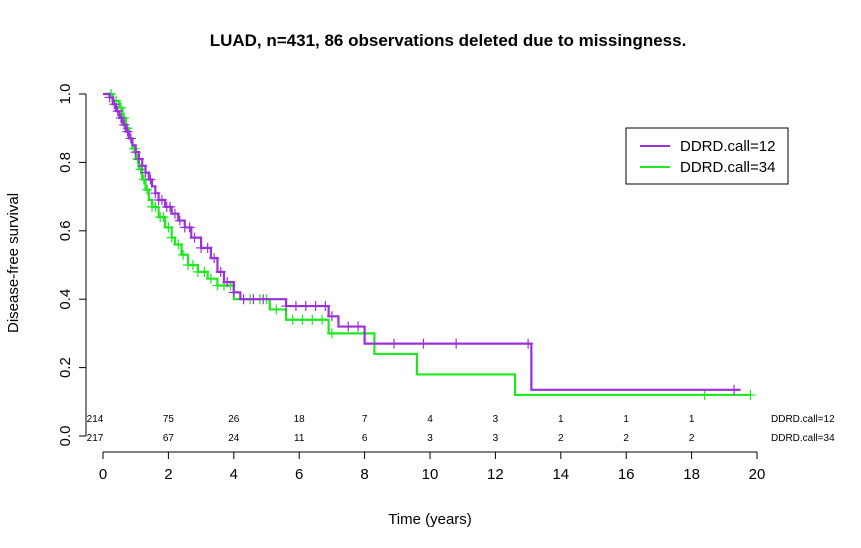 The height and width of the screenshot is (548, 861). I want to click on y-tick-label: 0.2, so click(65, 367).